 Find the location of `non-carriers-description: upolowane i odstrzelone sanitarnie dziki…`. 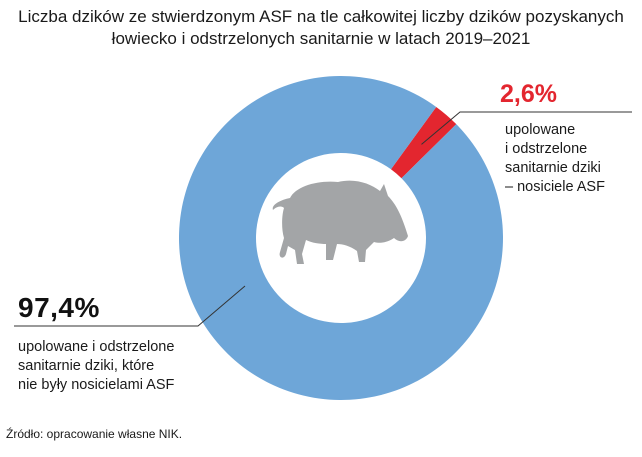

non-carriers-description: upolowane i odstrzelone sanitarnie dziki… is located at coordinates (96, 366).